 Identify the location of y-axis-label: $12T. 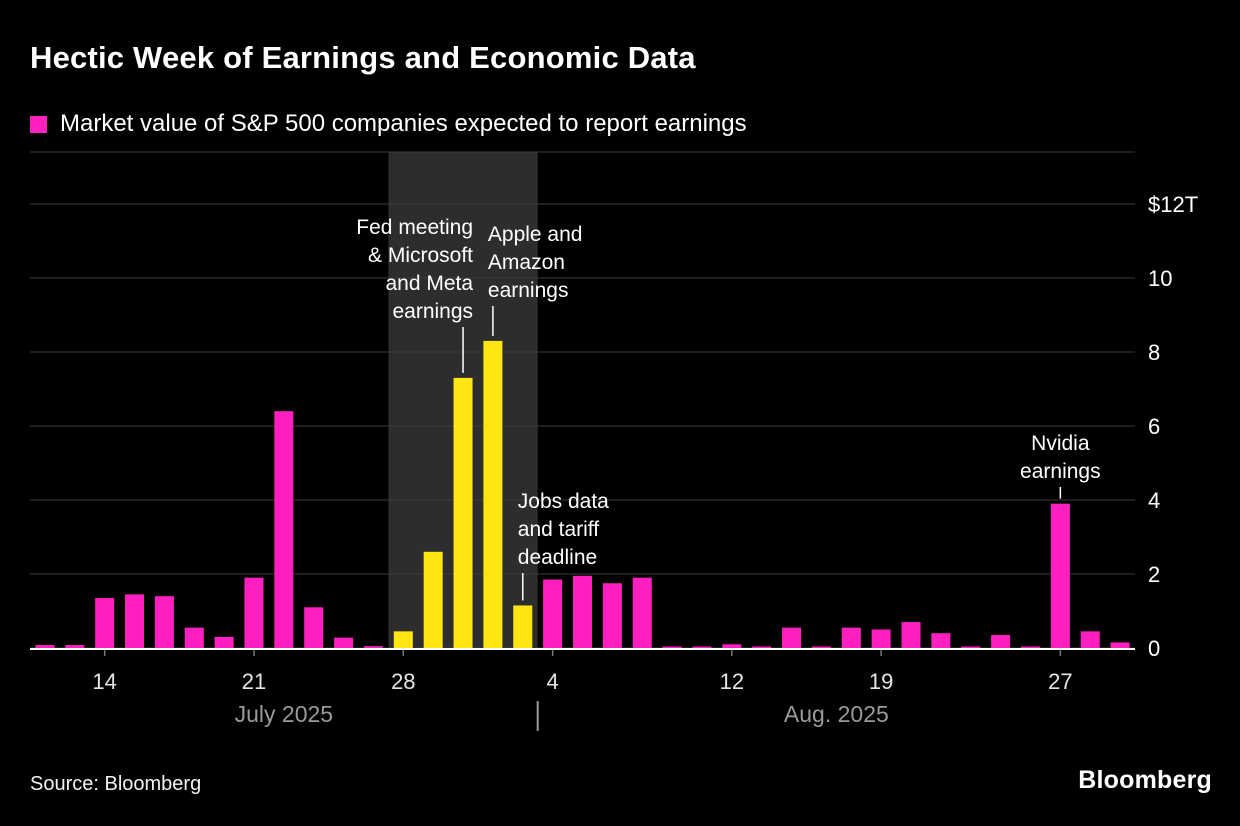
(1173, 204).